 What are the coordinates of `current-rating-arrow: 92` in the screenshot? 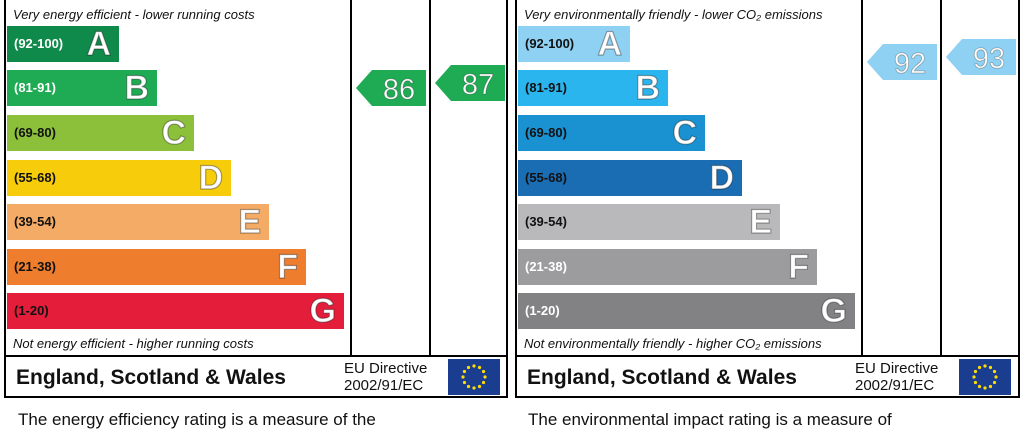 It's located at (902, 62).